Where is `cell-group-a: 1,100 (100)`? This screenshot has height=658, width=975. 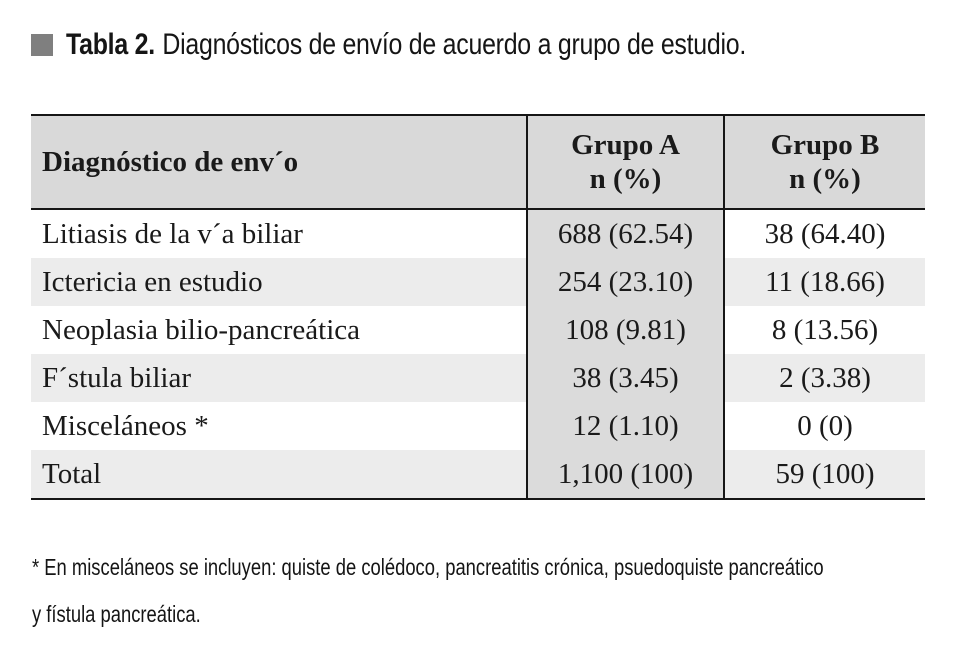 cell-group-a: 1,100 (100) is located at coordinates (624, 474).